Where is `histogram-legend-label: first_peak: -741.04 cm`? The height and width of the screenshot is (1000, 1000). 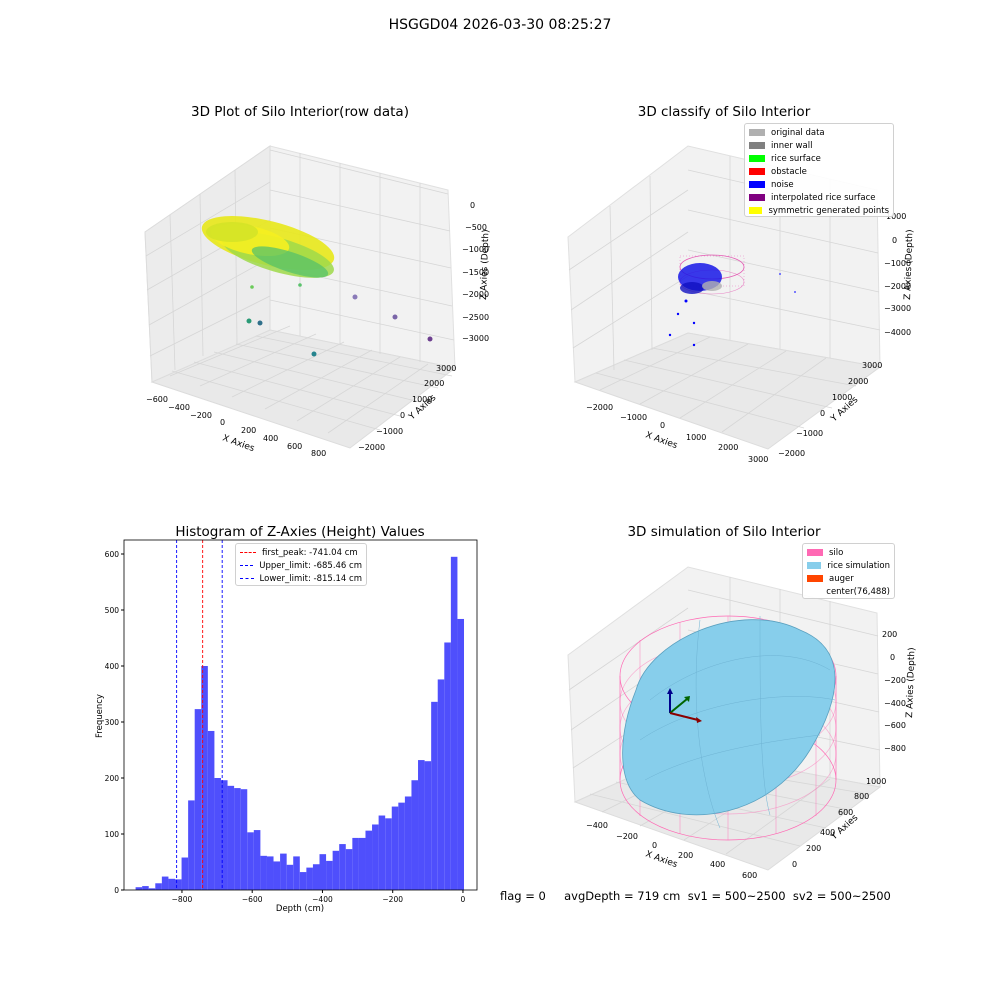 histogram-legend-label: first_peak: -741.04 cm is located at coordinates (310, 552).